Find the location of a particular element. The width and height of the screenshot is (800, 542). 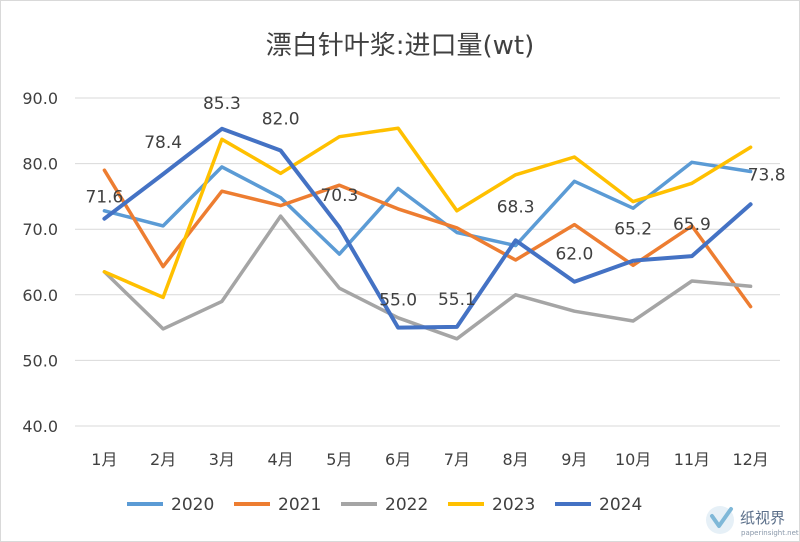

x-tick-label: 6月 is located at coordinates (398, 459).